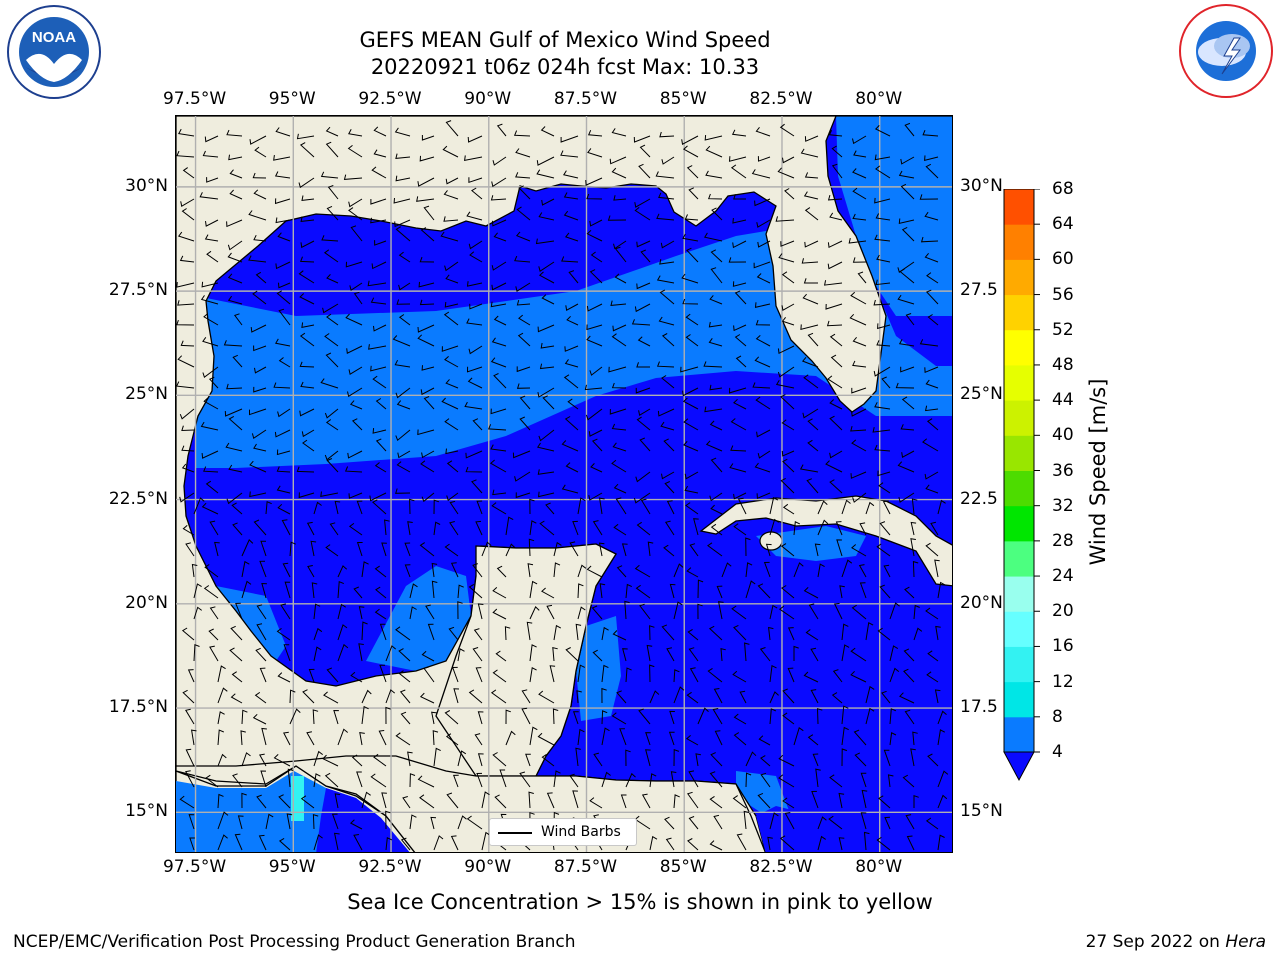  Describe the element at coordinates (1063, 505) in the screenshot. I see `colorbar-tick-32: 32` at that location.